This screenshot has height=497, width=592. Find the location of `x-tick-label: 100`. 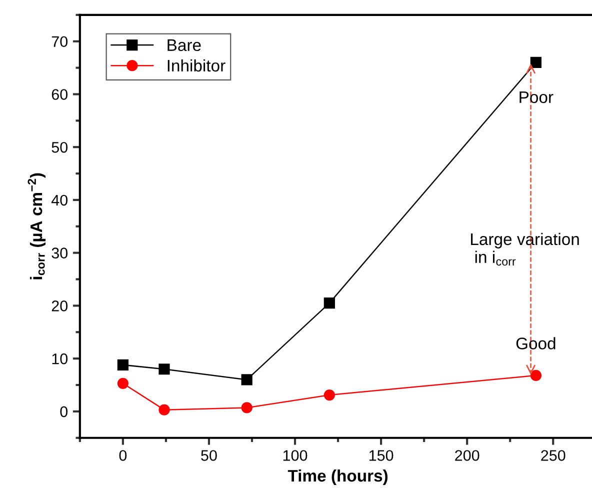

x-tick-label: 100 is located at coordinates (295, 455).